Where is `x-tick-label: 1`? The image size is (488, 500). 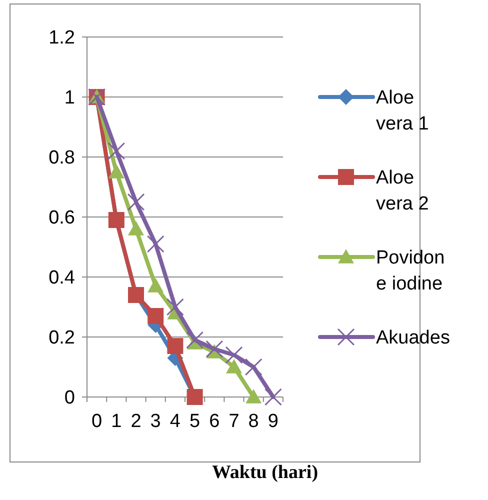 x-tick-label: 1 is located at coordinates (116, 421).